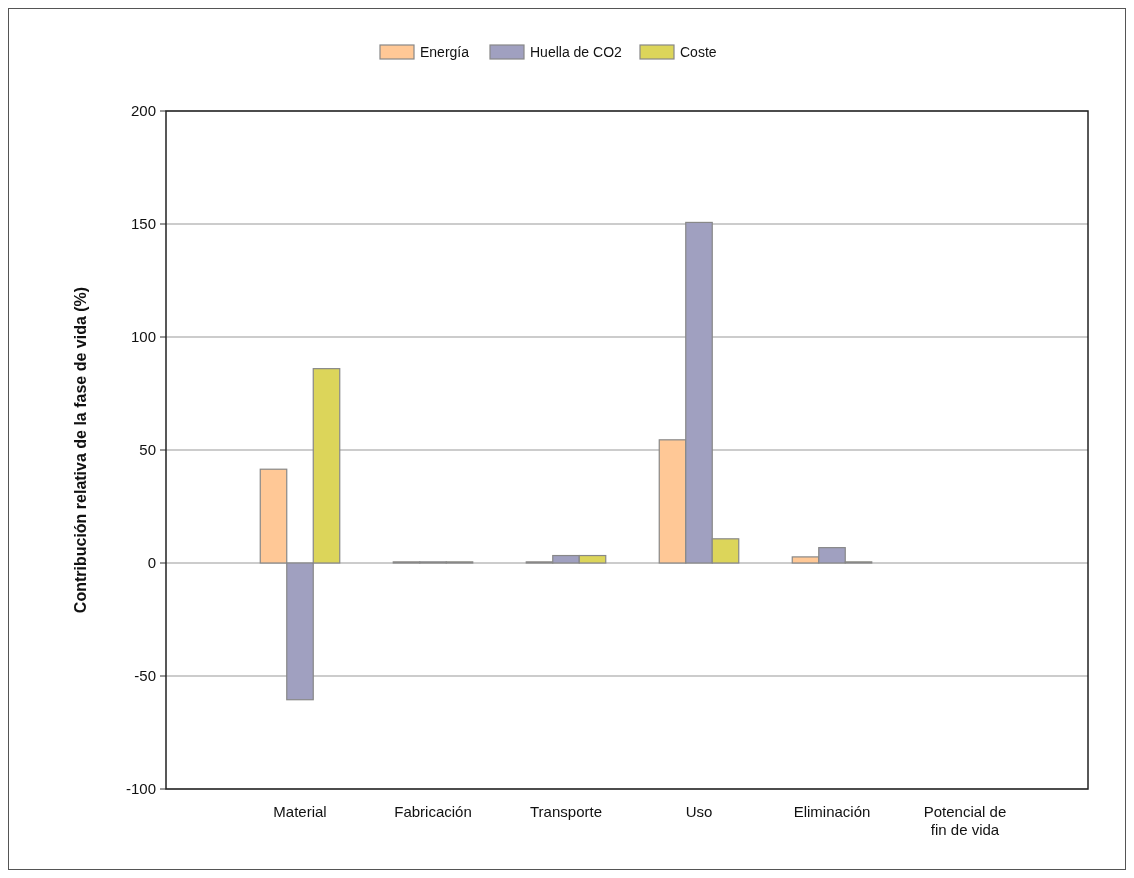 The width and height of the screenshot is (1134, 878). What do you see at coordinates (433, 811) in the screenshot?
I see `x-tick-label: Fabricación` at bounding box center [433, 811].